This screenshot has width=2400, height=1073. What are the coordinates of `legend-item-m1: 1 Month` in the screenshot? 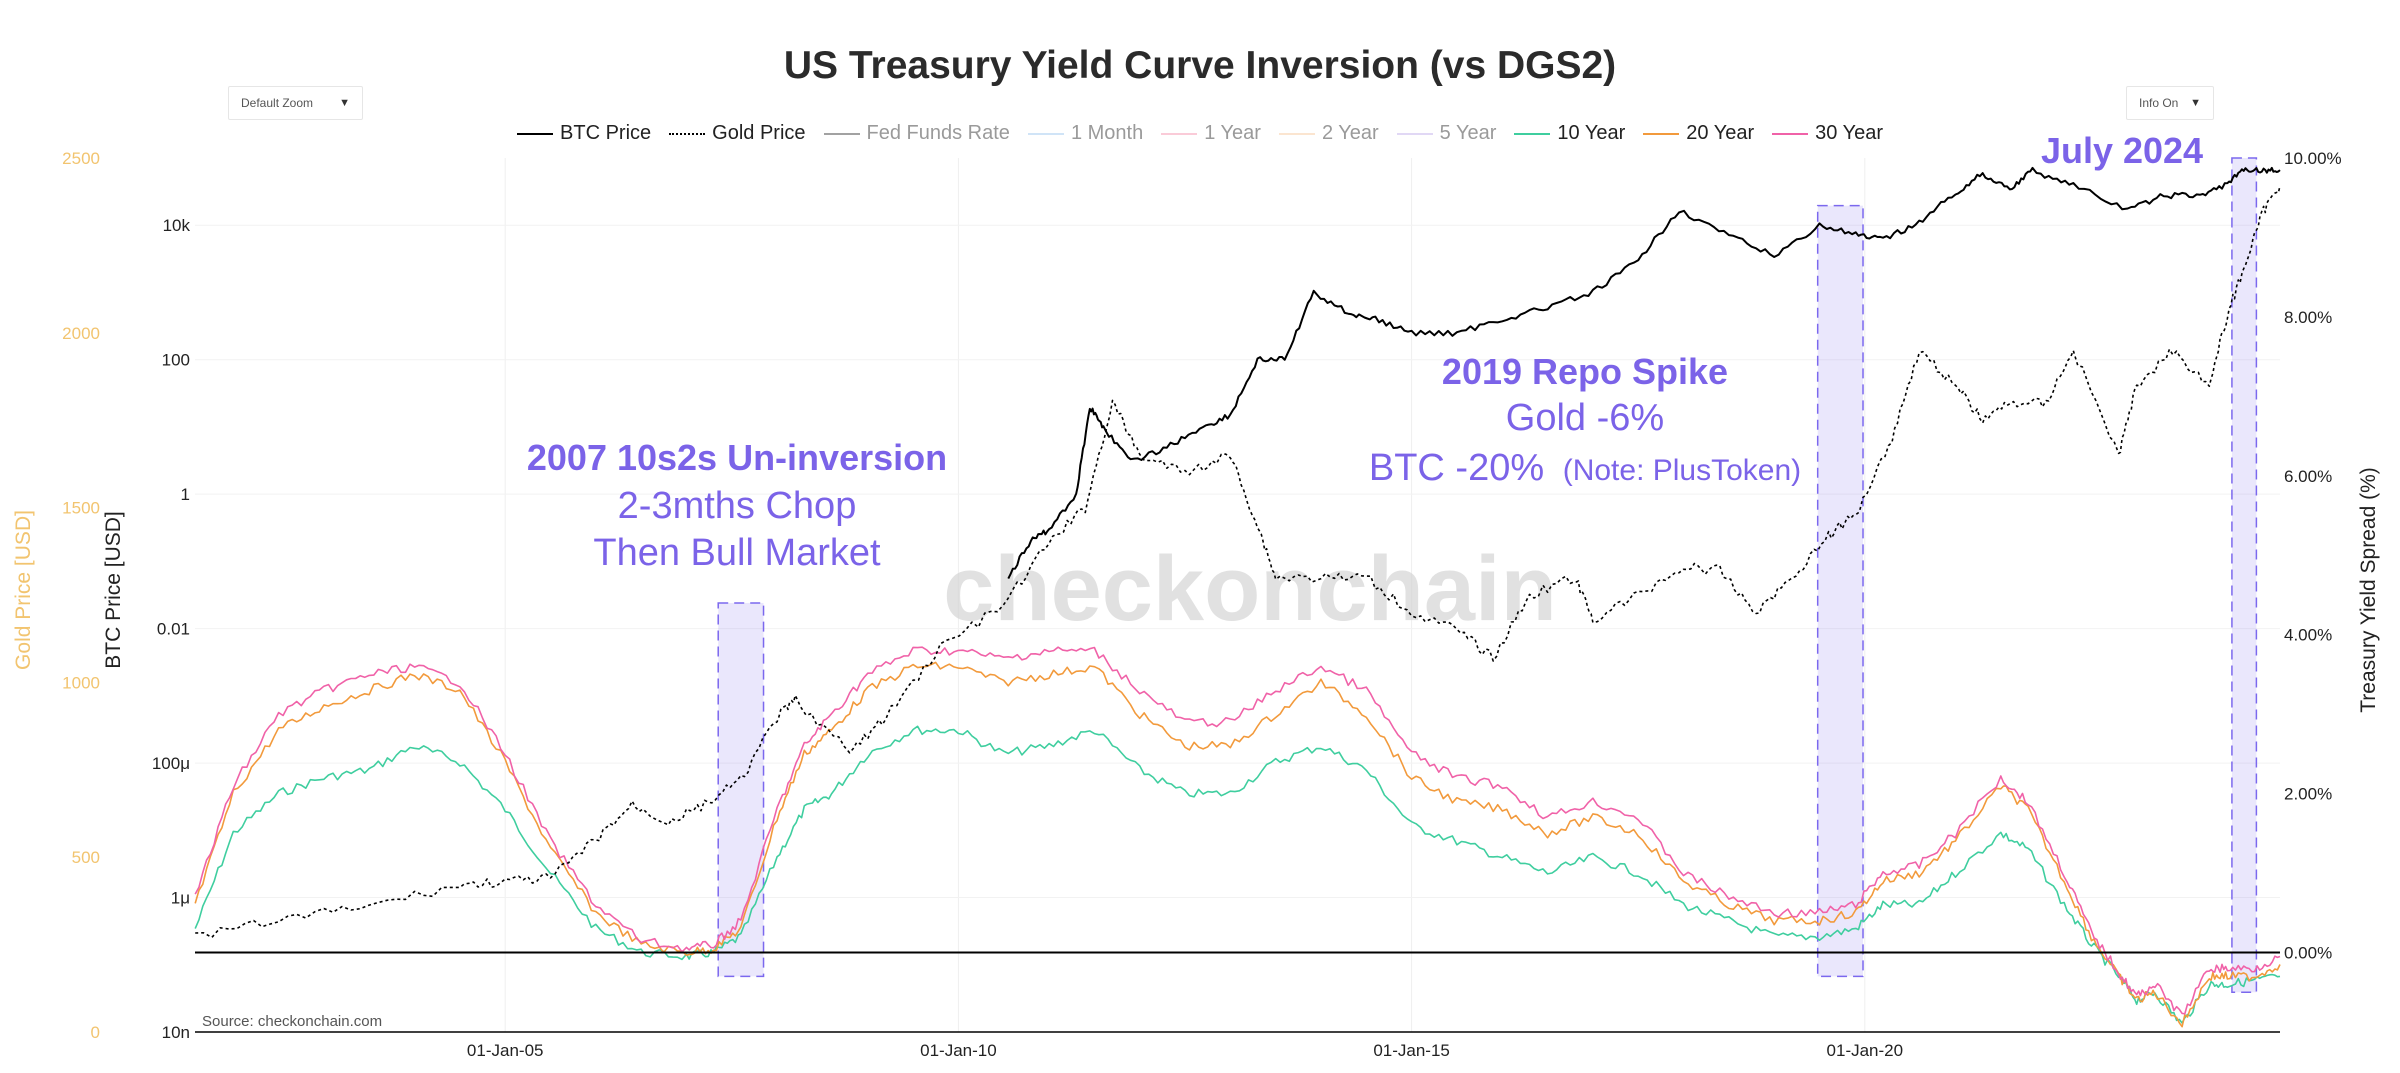 It's located at (1085, 133).